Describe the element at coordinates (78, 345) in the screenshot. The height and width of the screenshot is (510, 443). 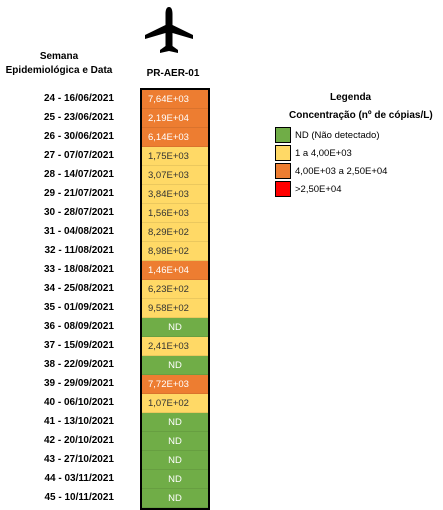
I see `week-label: 37 - 15/09/2021` at that location.